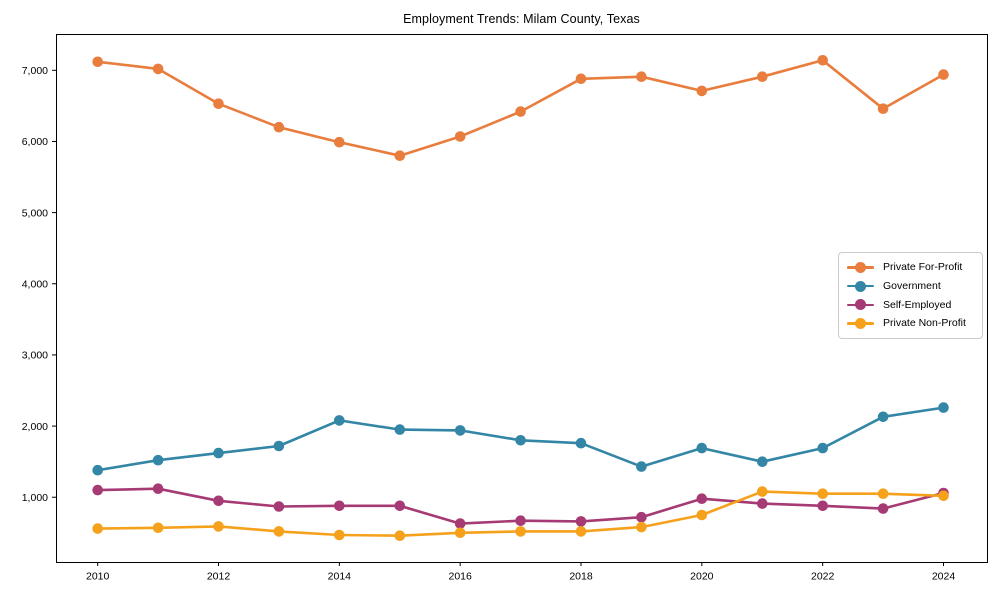 This screenshot has height=600, width=1000. What do you see at coordinates (218, 453) in the screenshot?
I see `data-point-government-2012` at bounding box center [218, 453].